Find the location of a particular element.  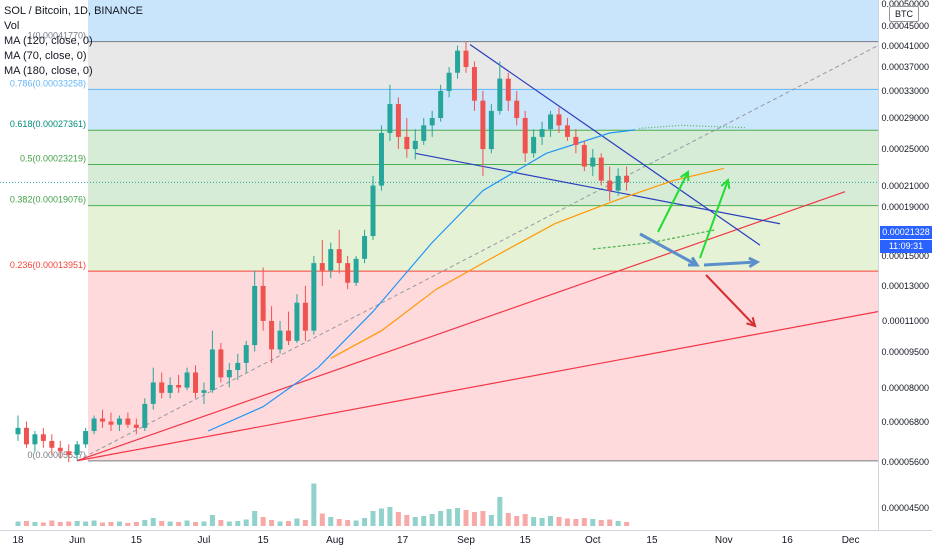

green-arrow-left-head is located at coordinates (685, 176).